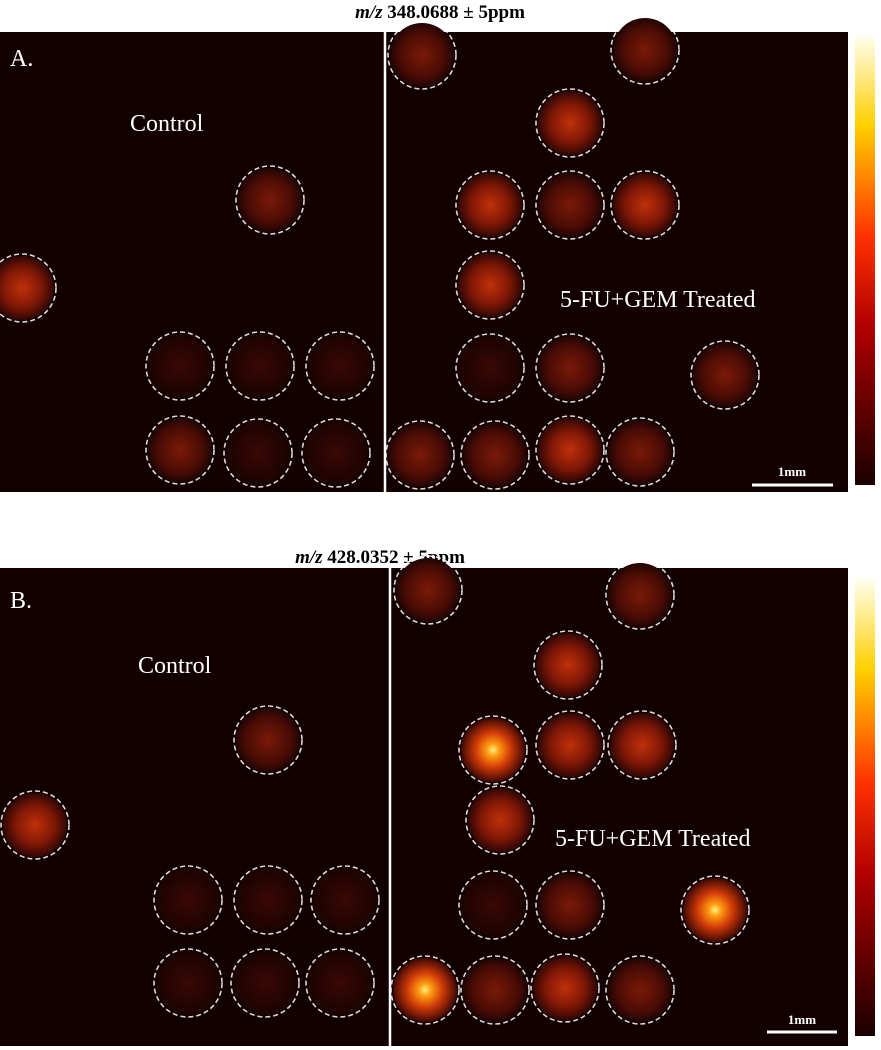 The width and height of the screenshot is (881, 1050). What do you see at coordinates (21, 59) in the screenshot?
I see `panel-label: A.` at bounding box center [21, 59].